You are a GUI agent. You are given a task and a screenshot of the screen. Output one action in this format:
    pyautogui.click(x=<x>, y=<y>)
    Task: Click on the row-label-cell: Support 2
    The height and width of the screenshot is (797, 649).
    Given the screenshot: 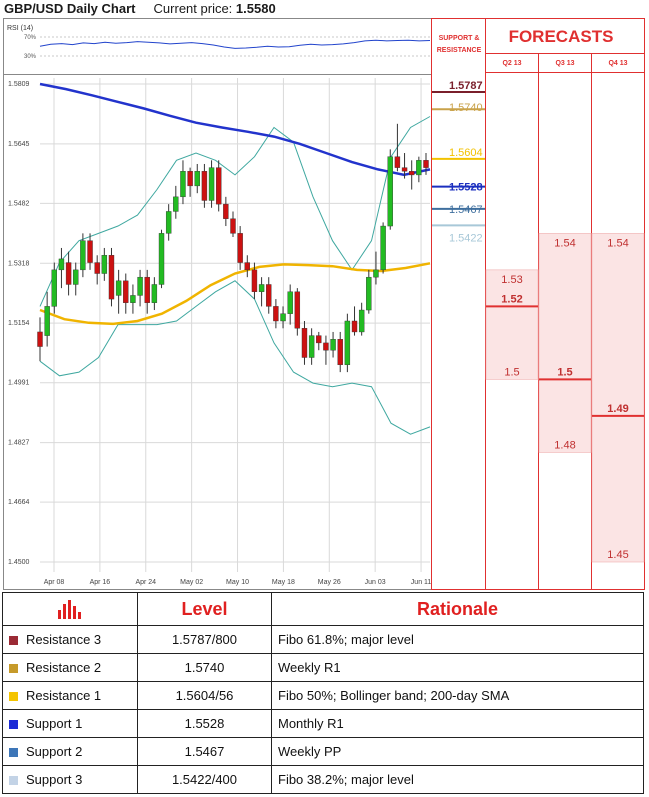 What is the action you would take?
    pyautogui.click(x=70, y=751)
    